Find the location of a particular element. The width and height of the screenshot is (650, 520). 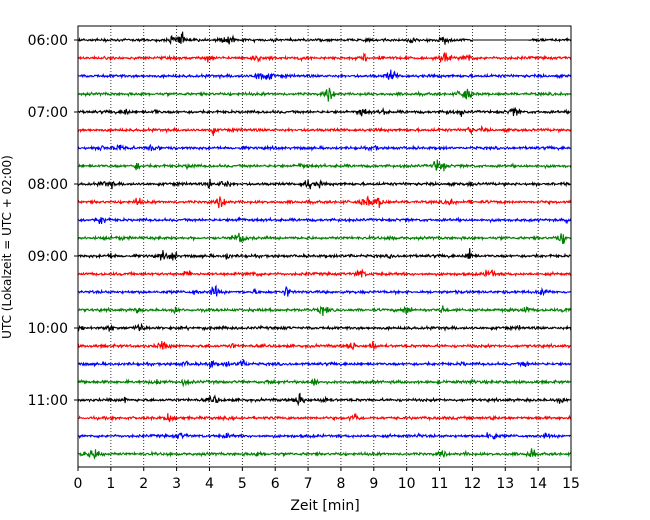

y-tick-label: 08:00 is located at coordinates (48, 185).